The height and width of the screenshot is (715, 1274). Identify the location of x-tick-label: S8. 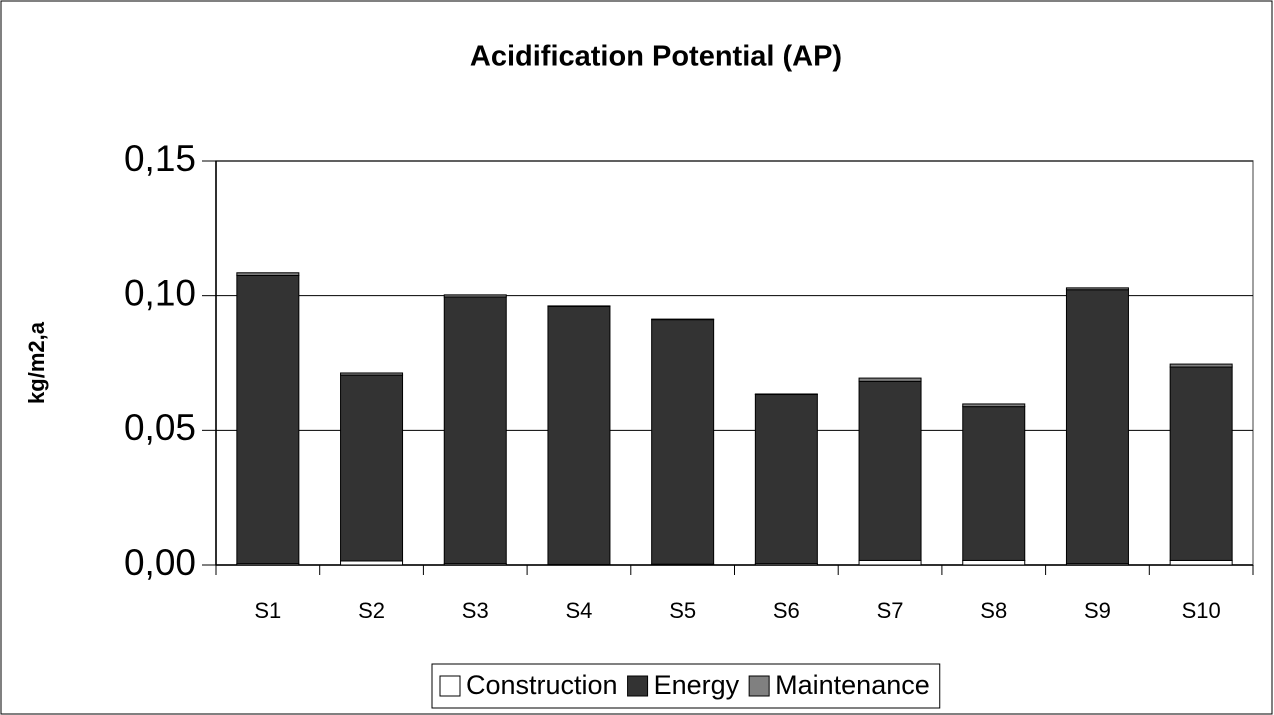
(993, 610).